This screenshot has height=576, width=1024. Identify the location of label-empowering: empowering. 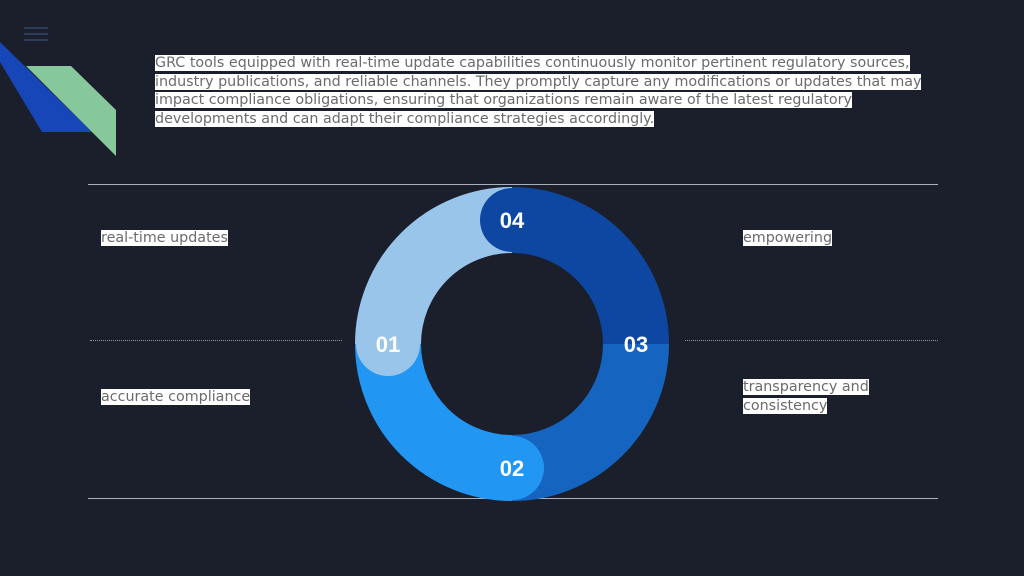
(788, 238).